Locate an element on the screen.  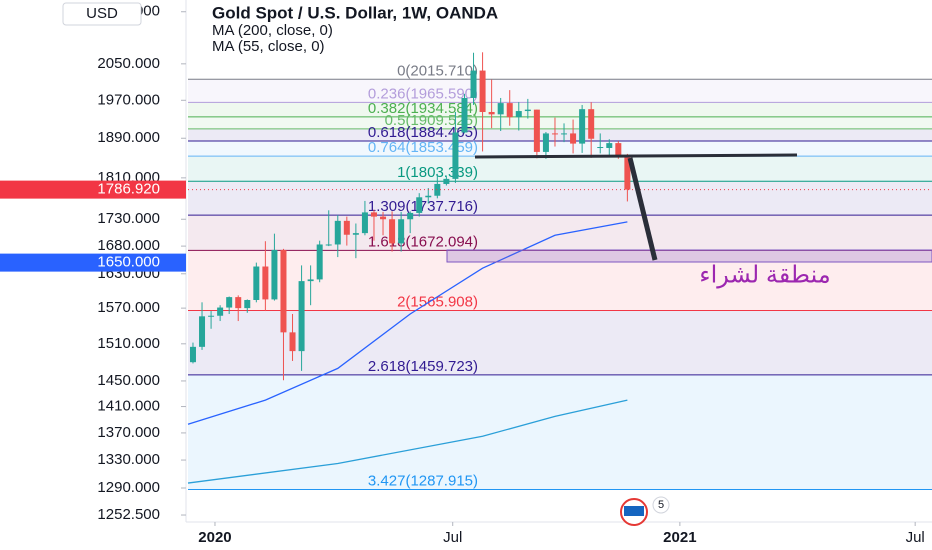
event-badge: 5 is located at coordinates (645, 511).